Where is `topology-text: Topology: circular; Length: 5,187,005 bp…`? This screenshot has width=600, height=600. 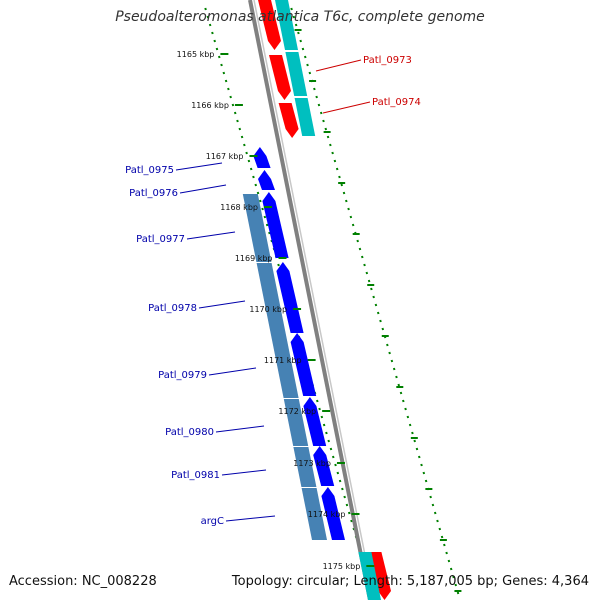 topology-text: Topology: circular; Length: 5,187,005 bp… is located at coordinates (410, 581).